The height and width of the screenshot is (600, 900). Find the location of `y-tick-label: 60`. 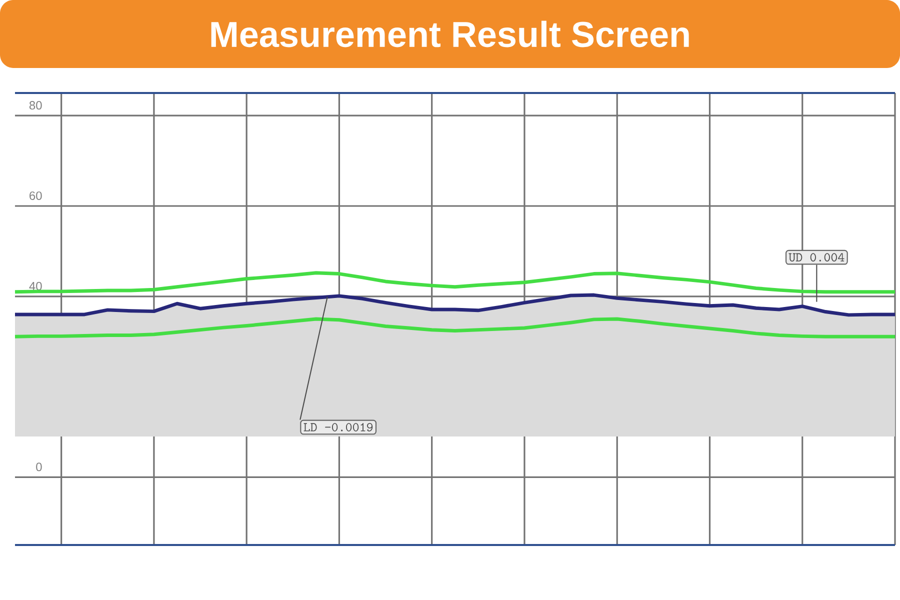

y-tick-label: 60 is located at coordinates (36, 195).